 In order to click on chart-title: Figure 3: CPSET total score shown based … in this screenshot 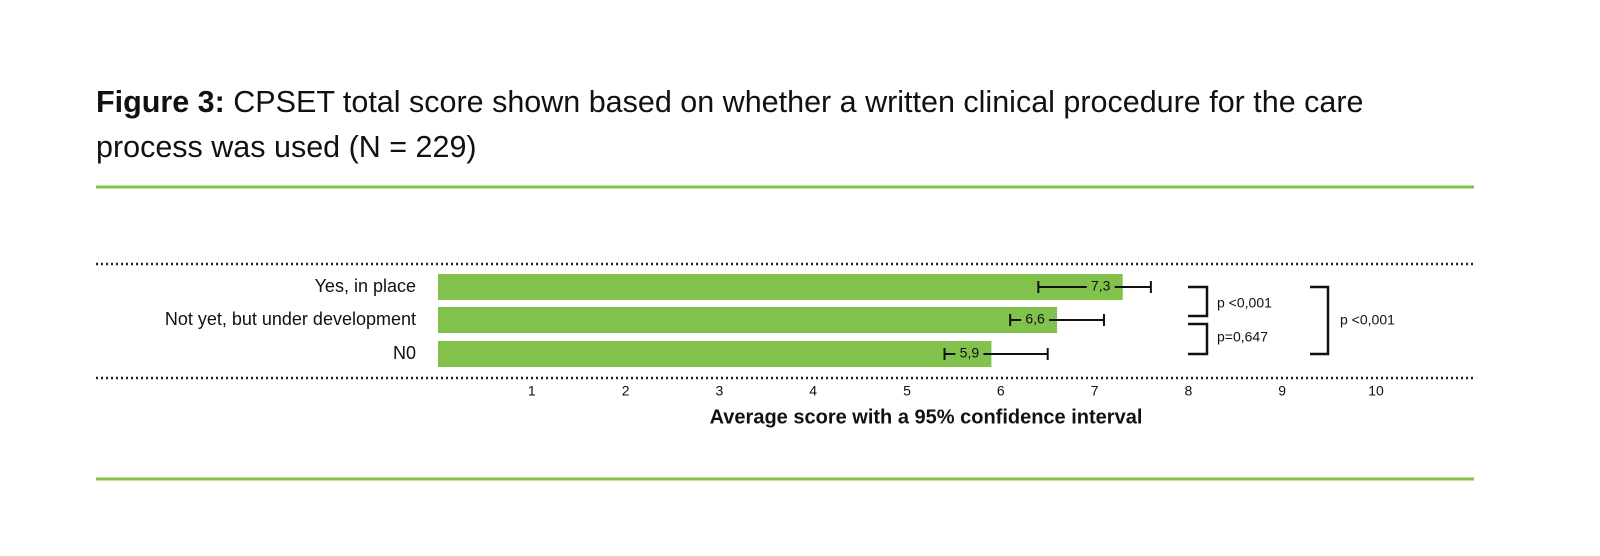, I will do `click(766, 125)`.